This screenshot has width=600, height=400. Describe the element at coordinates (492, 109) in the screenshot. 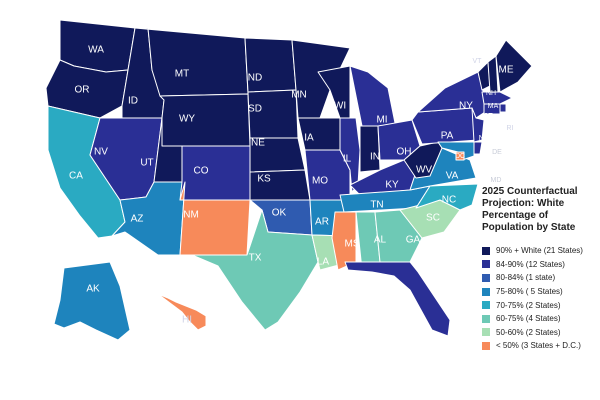

I see `state-ct` at that location.